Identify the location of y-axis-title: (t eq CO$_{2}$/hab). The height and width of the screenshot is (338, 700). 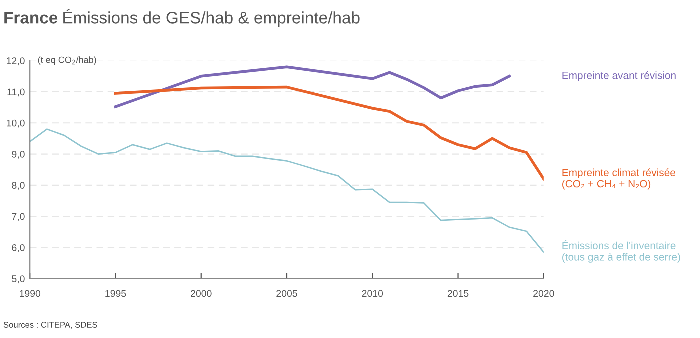
(67, 61).